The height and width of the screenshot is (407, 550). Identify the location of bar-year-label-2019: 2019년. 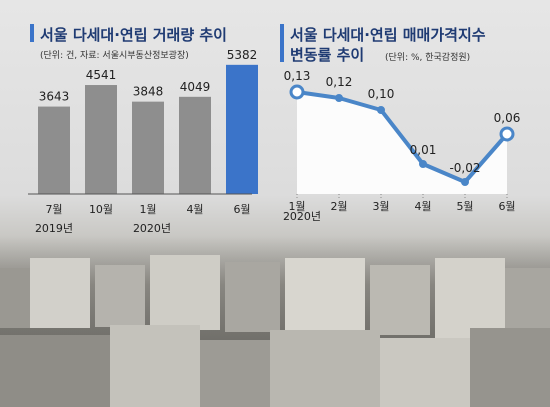
(54, 228).